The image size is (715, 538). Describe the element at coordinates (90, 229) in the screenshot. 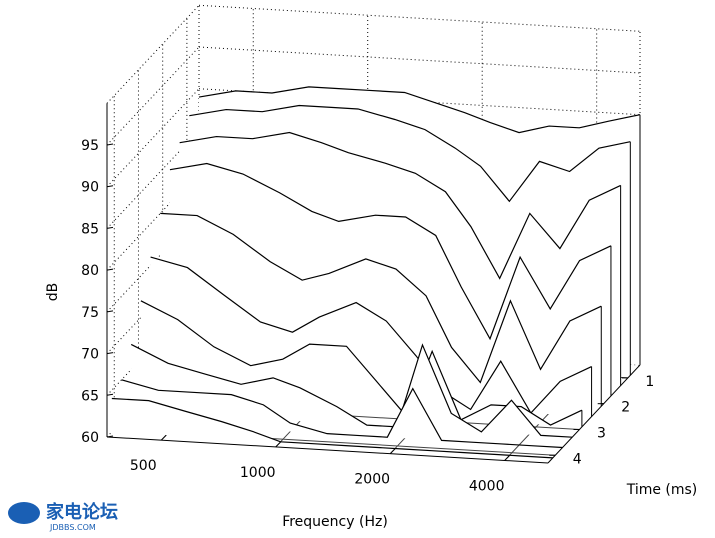

I see `z-tick-label: 85` at that location.